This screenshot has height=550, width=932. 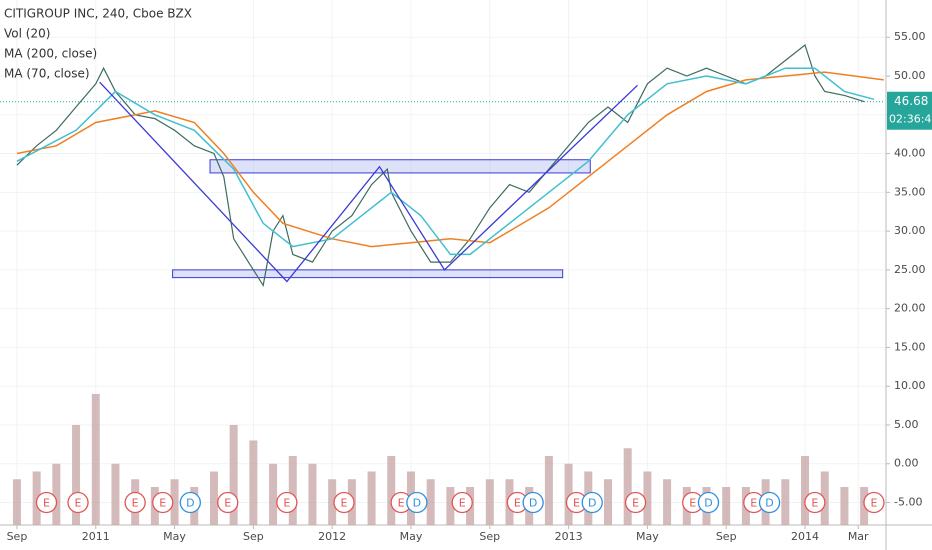 What do you see at coordinates (910, 308) in the screenshot?
I see `y-tick-label: 20.00` at bounding box center [910, 308].